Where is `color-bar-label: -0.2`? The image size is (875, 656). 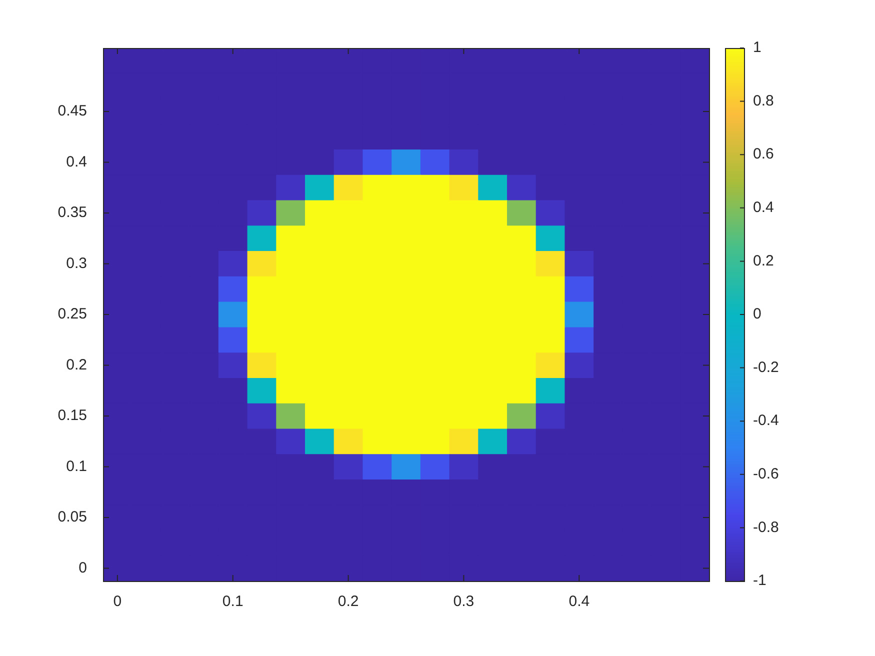
color-bar-label: -0.2 is located at coordinates (766, 367).